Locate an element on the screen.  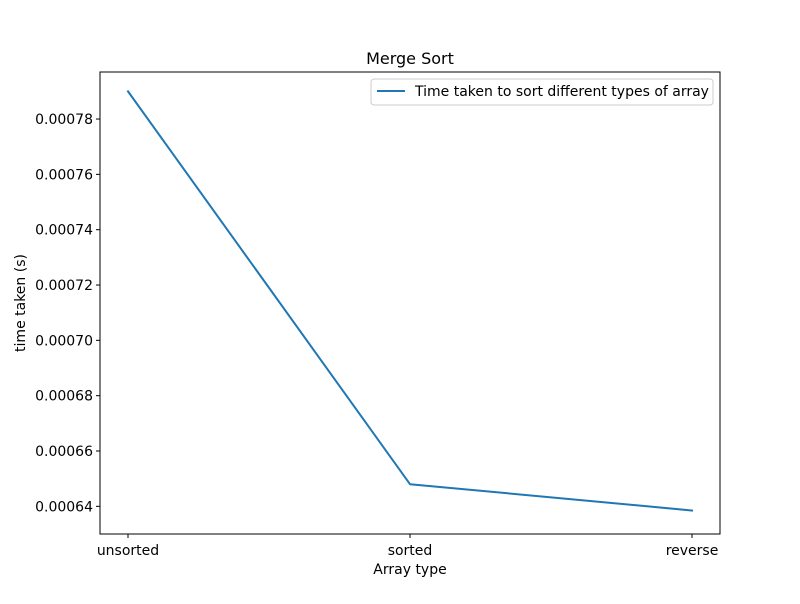
y-tick-label: 0.00076 is located at coordinates (64, 175).